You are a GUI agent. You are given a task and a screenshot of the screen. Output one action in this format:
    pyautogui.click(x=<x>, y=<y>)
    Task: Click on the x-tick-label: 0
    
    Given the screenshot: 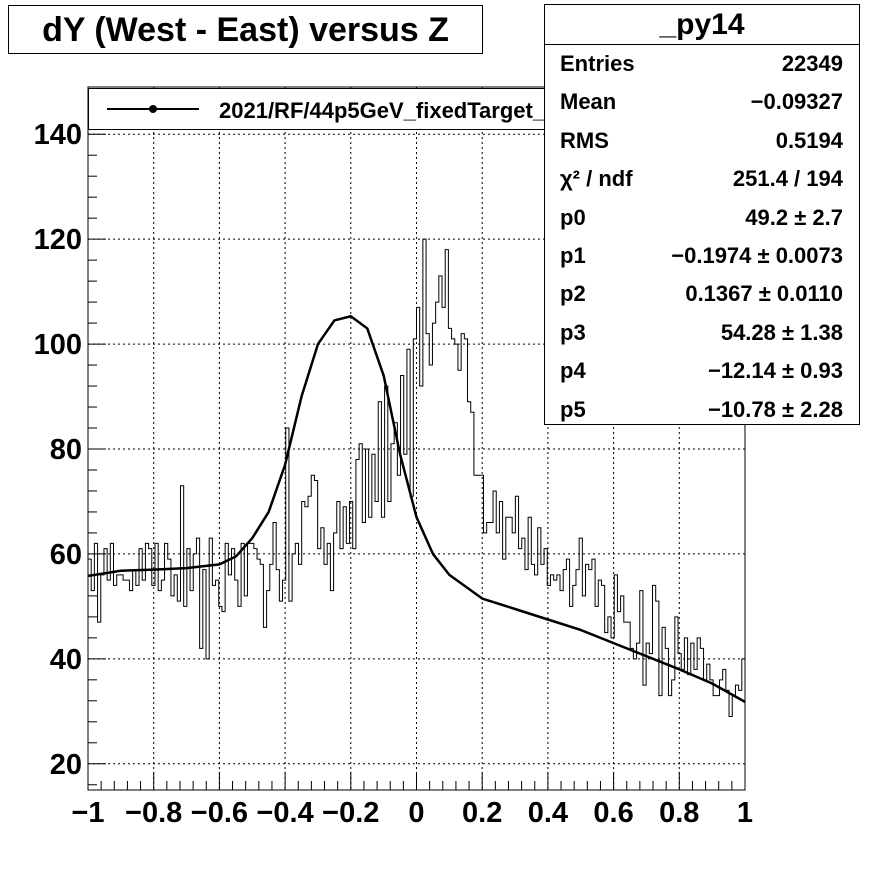 What is the action you would take?
    pyautogui.click(x=416, y=813)
    